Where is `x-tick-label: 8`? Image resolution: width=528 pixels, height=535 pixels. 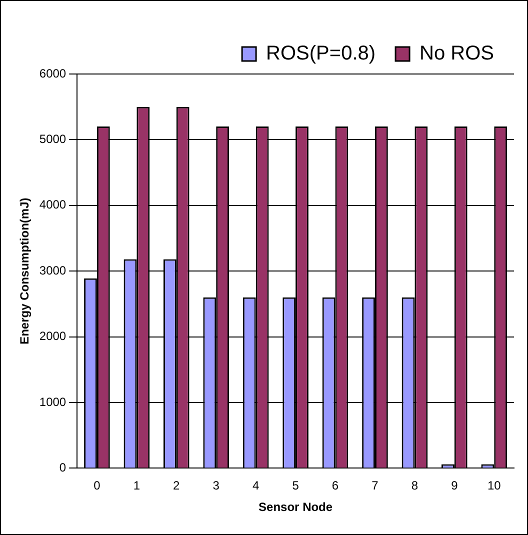 x-tick-label: 8 is located at coordinates (414, 485).